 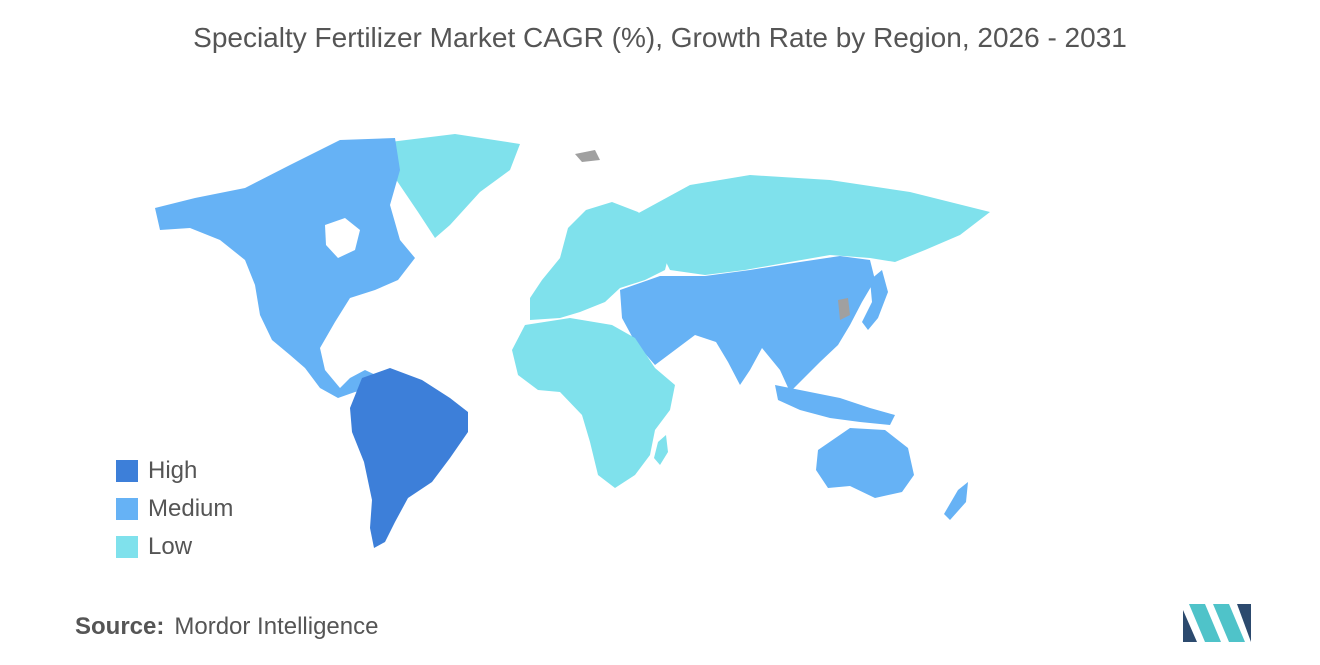 I want to click on mordor-intelligence-logo-icon, so click(x=1217, y=623).